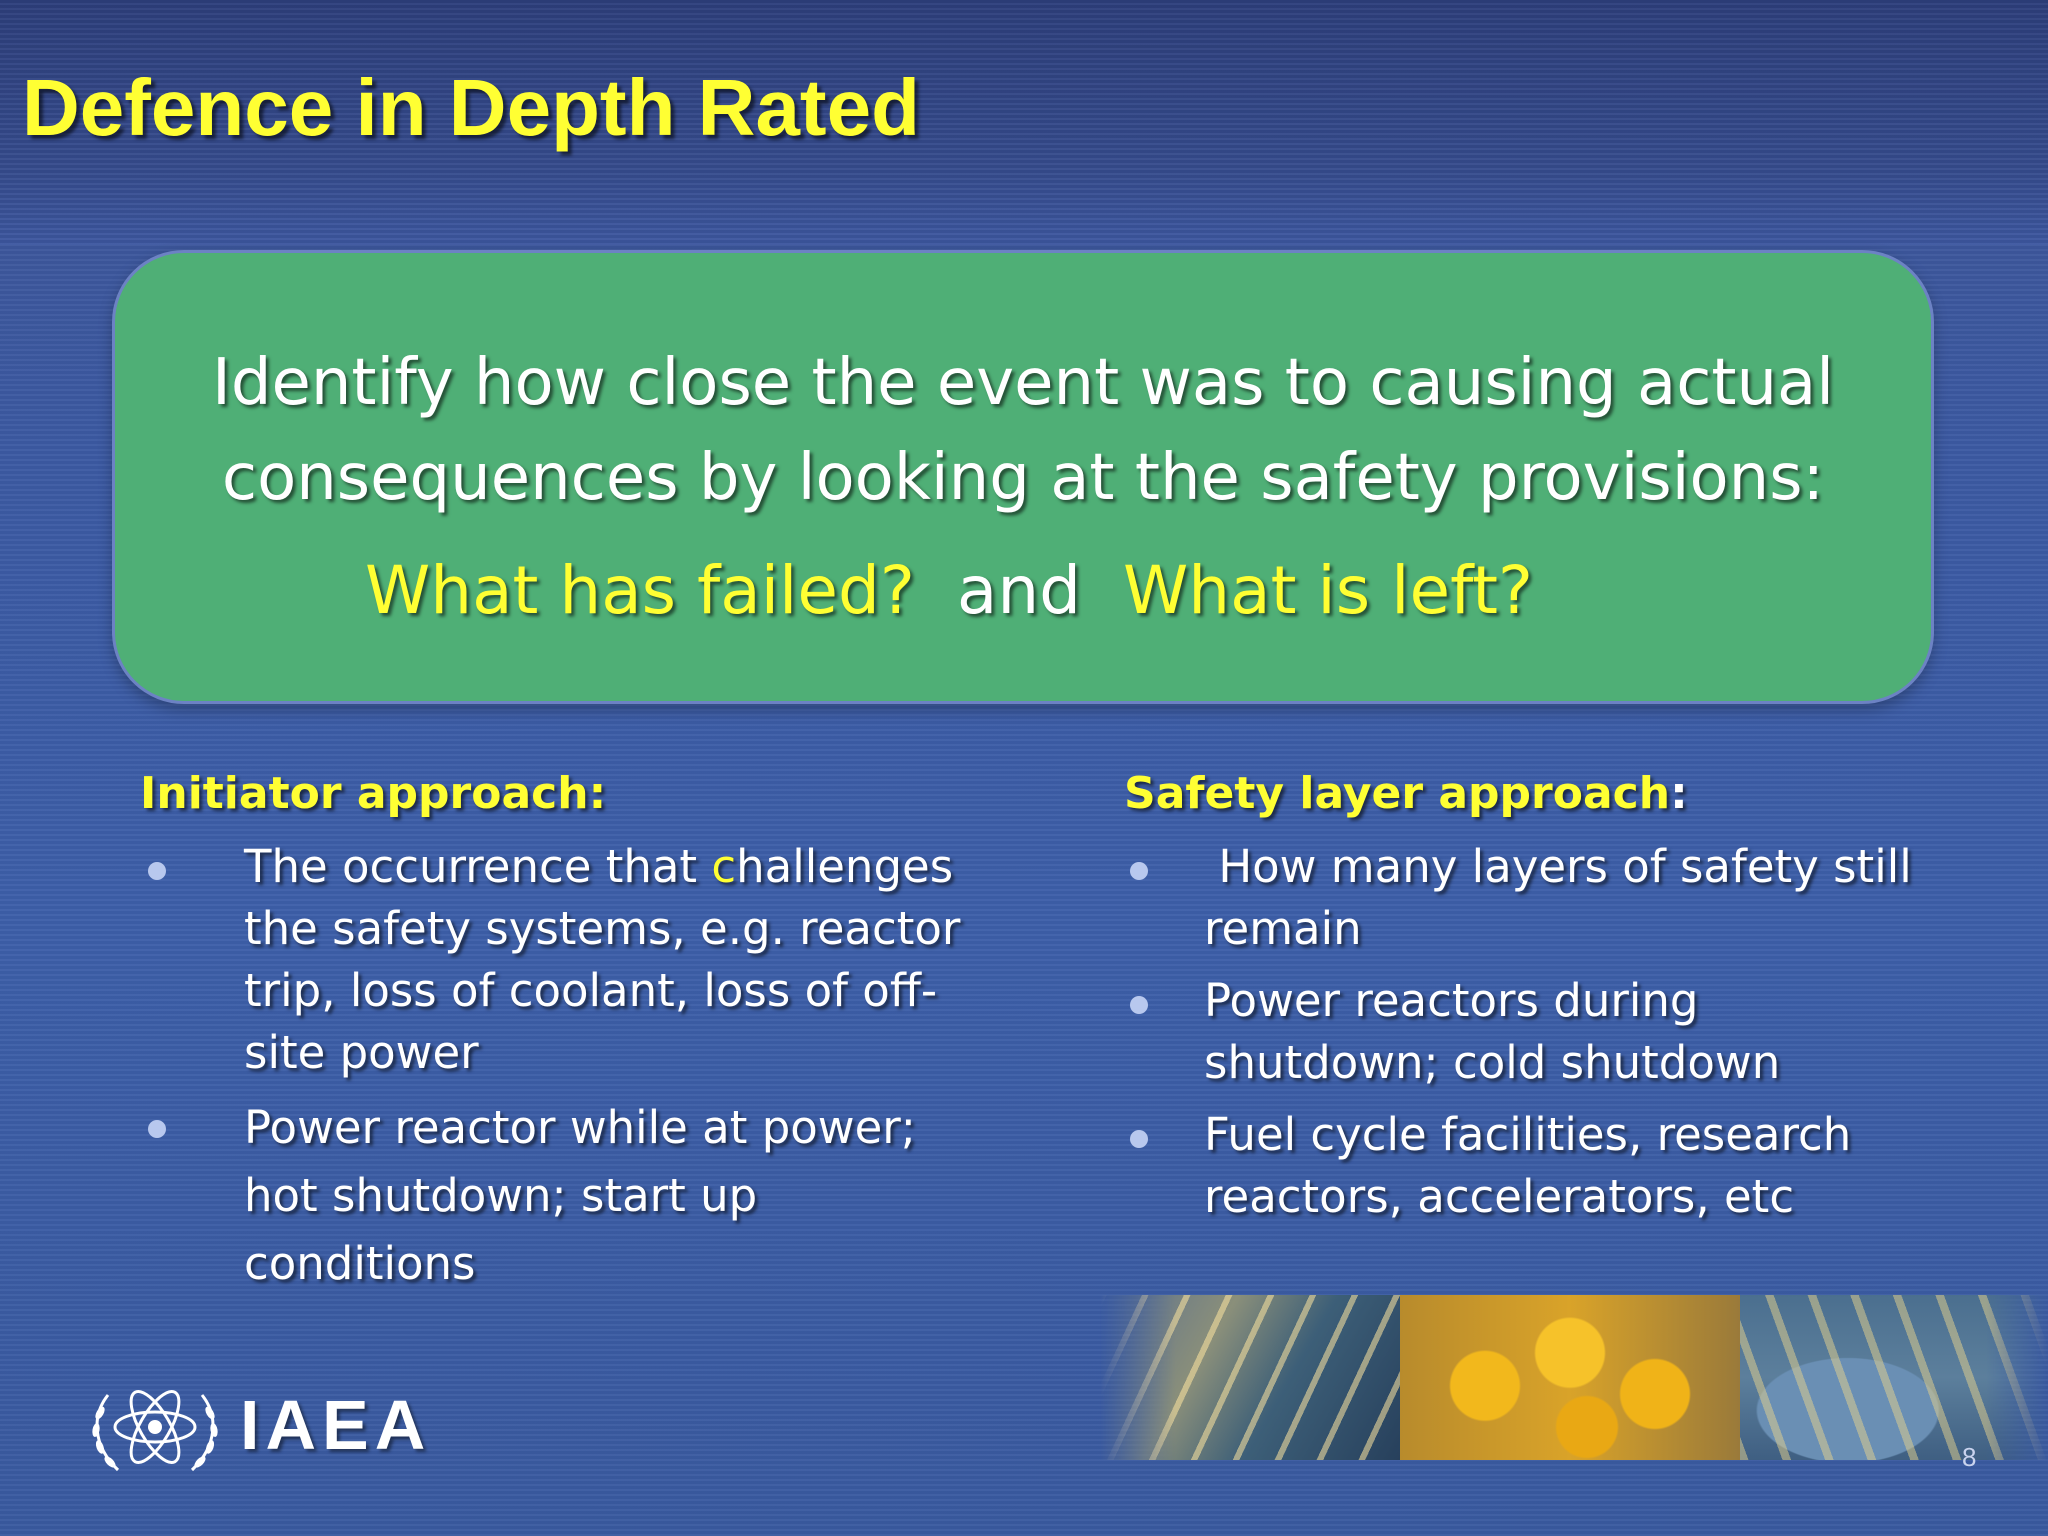 The width and height of the screenshot is (2048, 1536). I want to click on photo-reactor-hall, so click(1894, 1377).